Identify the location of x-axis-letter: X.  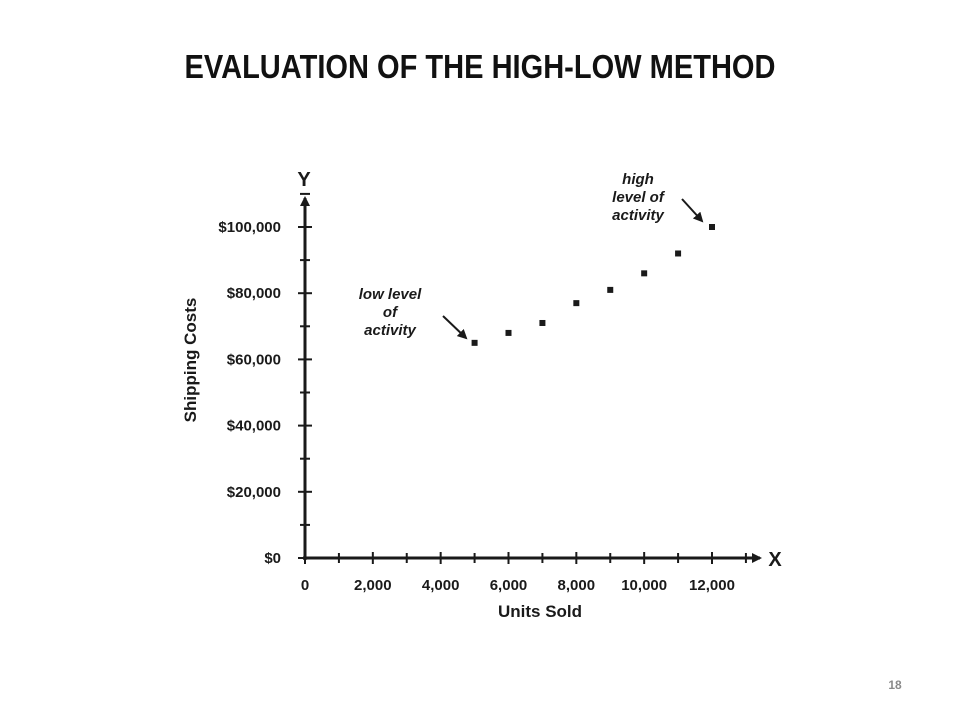
(775, 560).